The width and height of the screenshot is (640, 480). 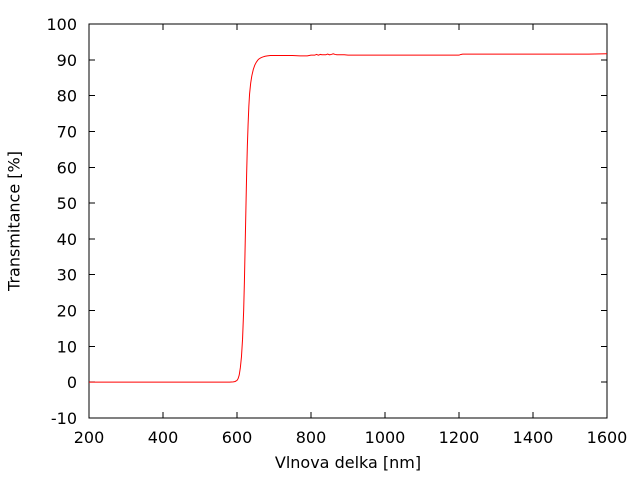 I want to click on y-tick-label: 20, so click(x=67, y=311).